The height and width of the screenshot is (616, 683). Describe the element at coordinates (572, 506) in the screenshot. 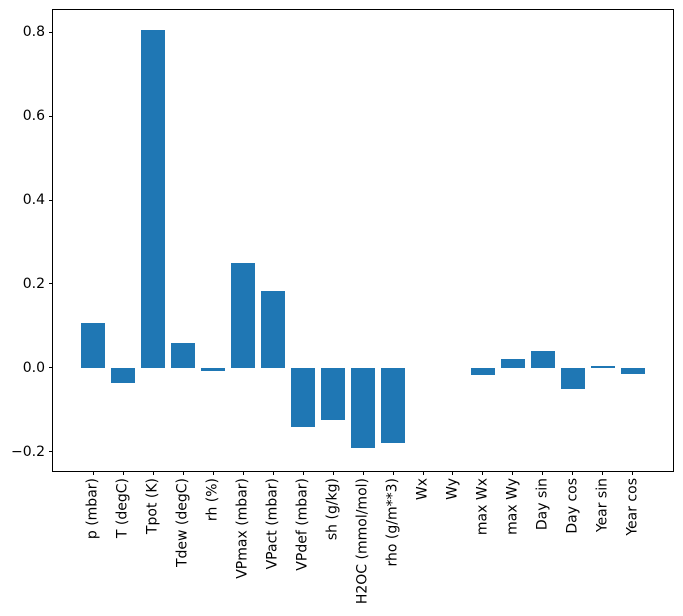

I see `x-tick-label: Day cos` at that location.